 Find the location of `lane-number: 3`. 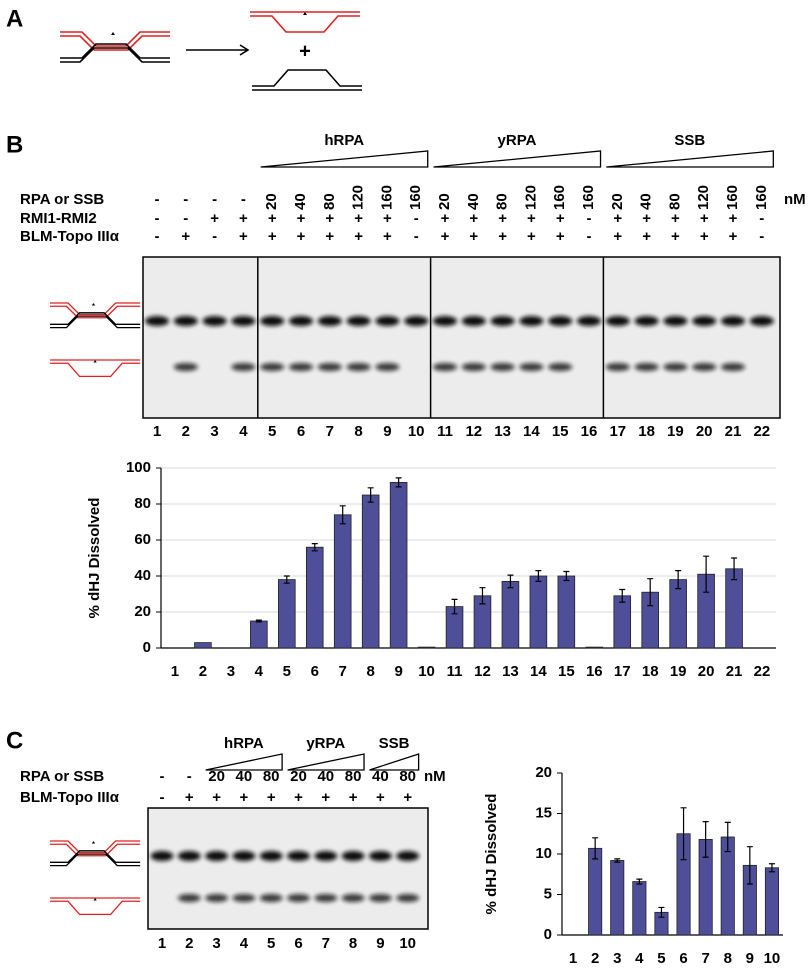

lane-number: 3 is located at coordinates (214, 431).